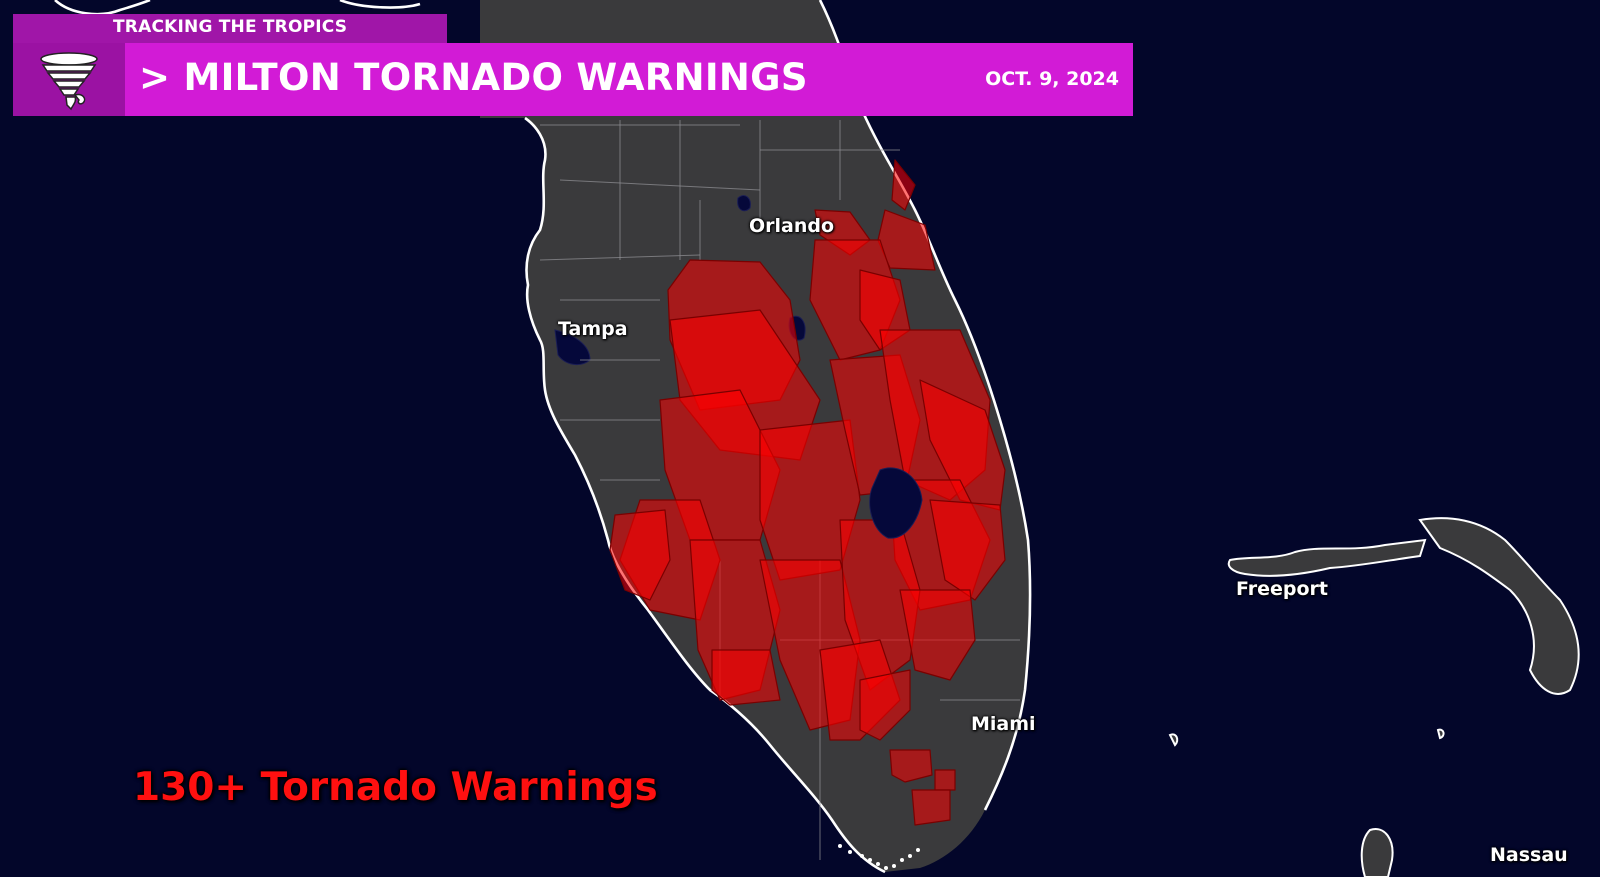 Image resolution: width=1600 pixels, height=877 pixels. I want to click on city-label-miami: Miami, so click(1003, 724).